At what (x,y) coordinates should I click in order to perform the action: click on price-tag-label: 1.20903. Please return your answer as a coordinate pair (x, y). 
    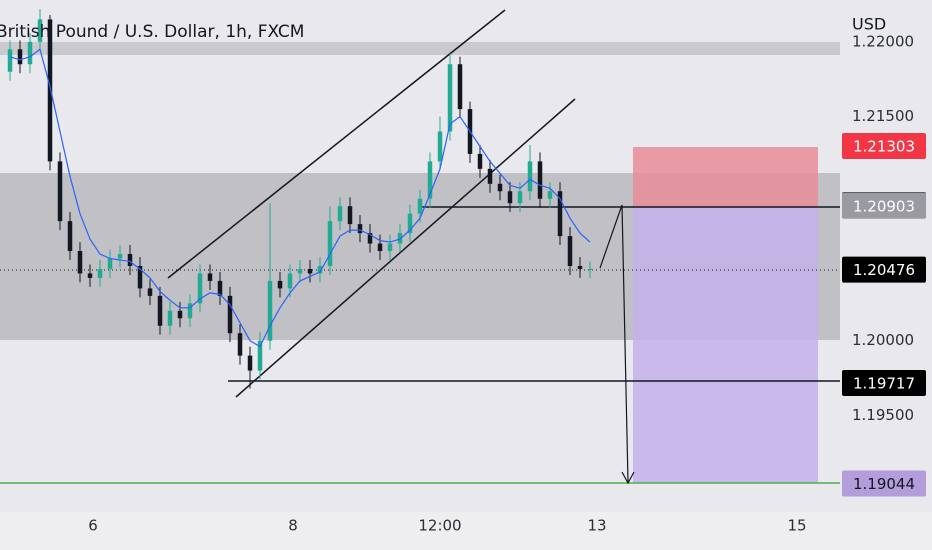
    Looking at the image, I should click on (884, 206).